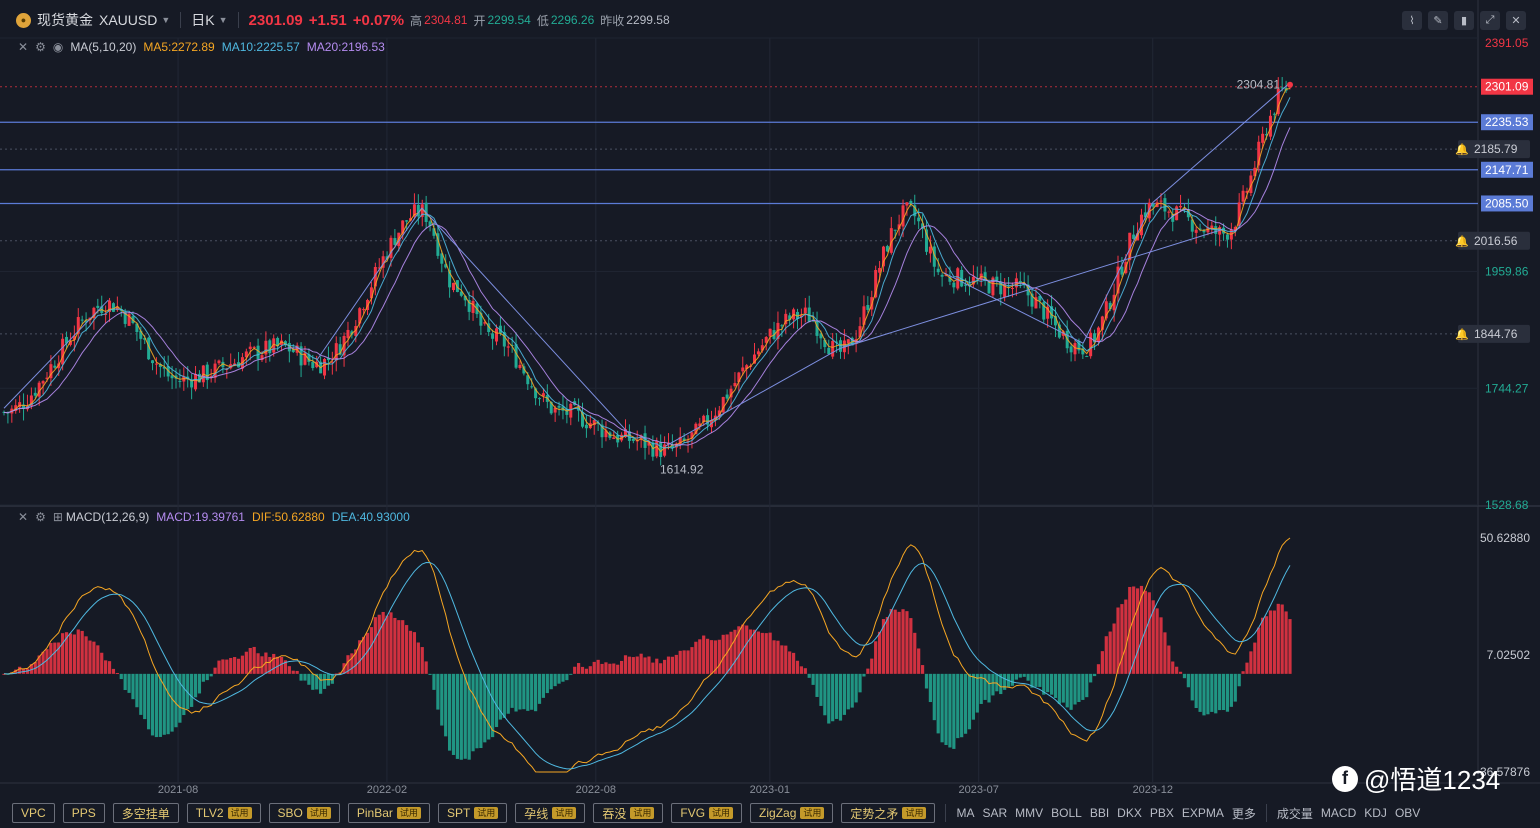 This screenshot has width=1540, height=828. Describe the element at coordinates (1129, 813) in the screenshot. I see `indicator-item: DKX` at that location.